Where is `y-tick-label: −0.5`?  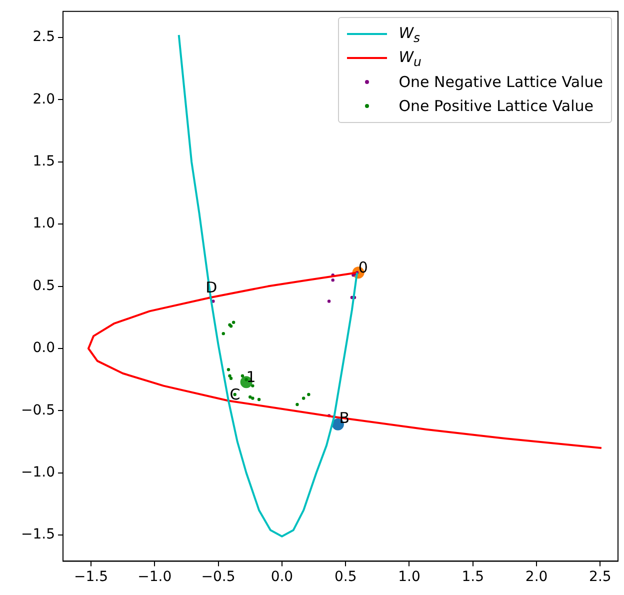
y-tick-label: −0.5 is located at coordinates (37, 410).